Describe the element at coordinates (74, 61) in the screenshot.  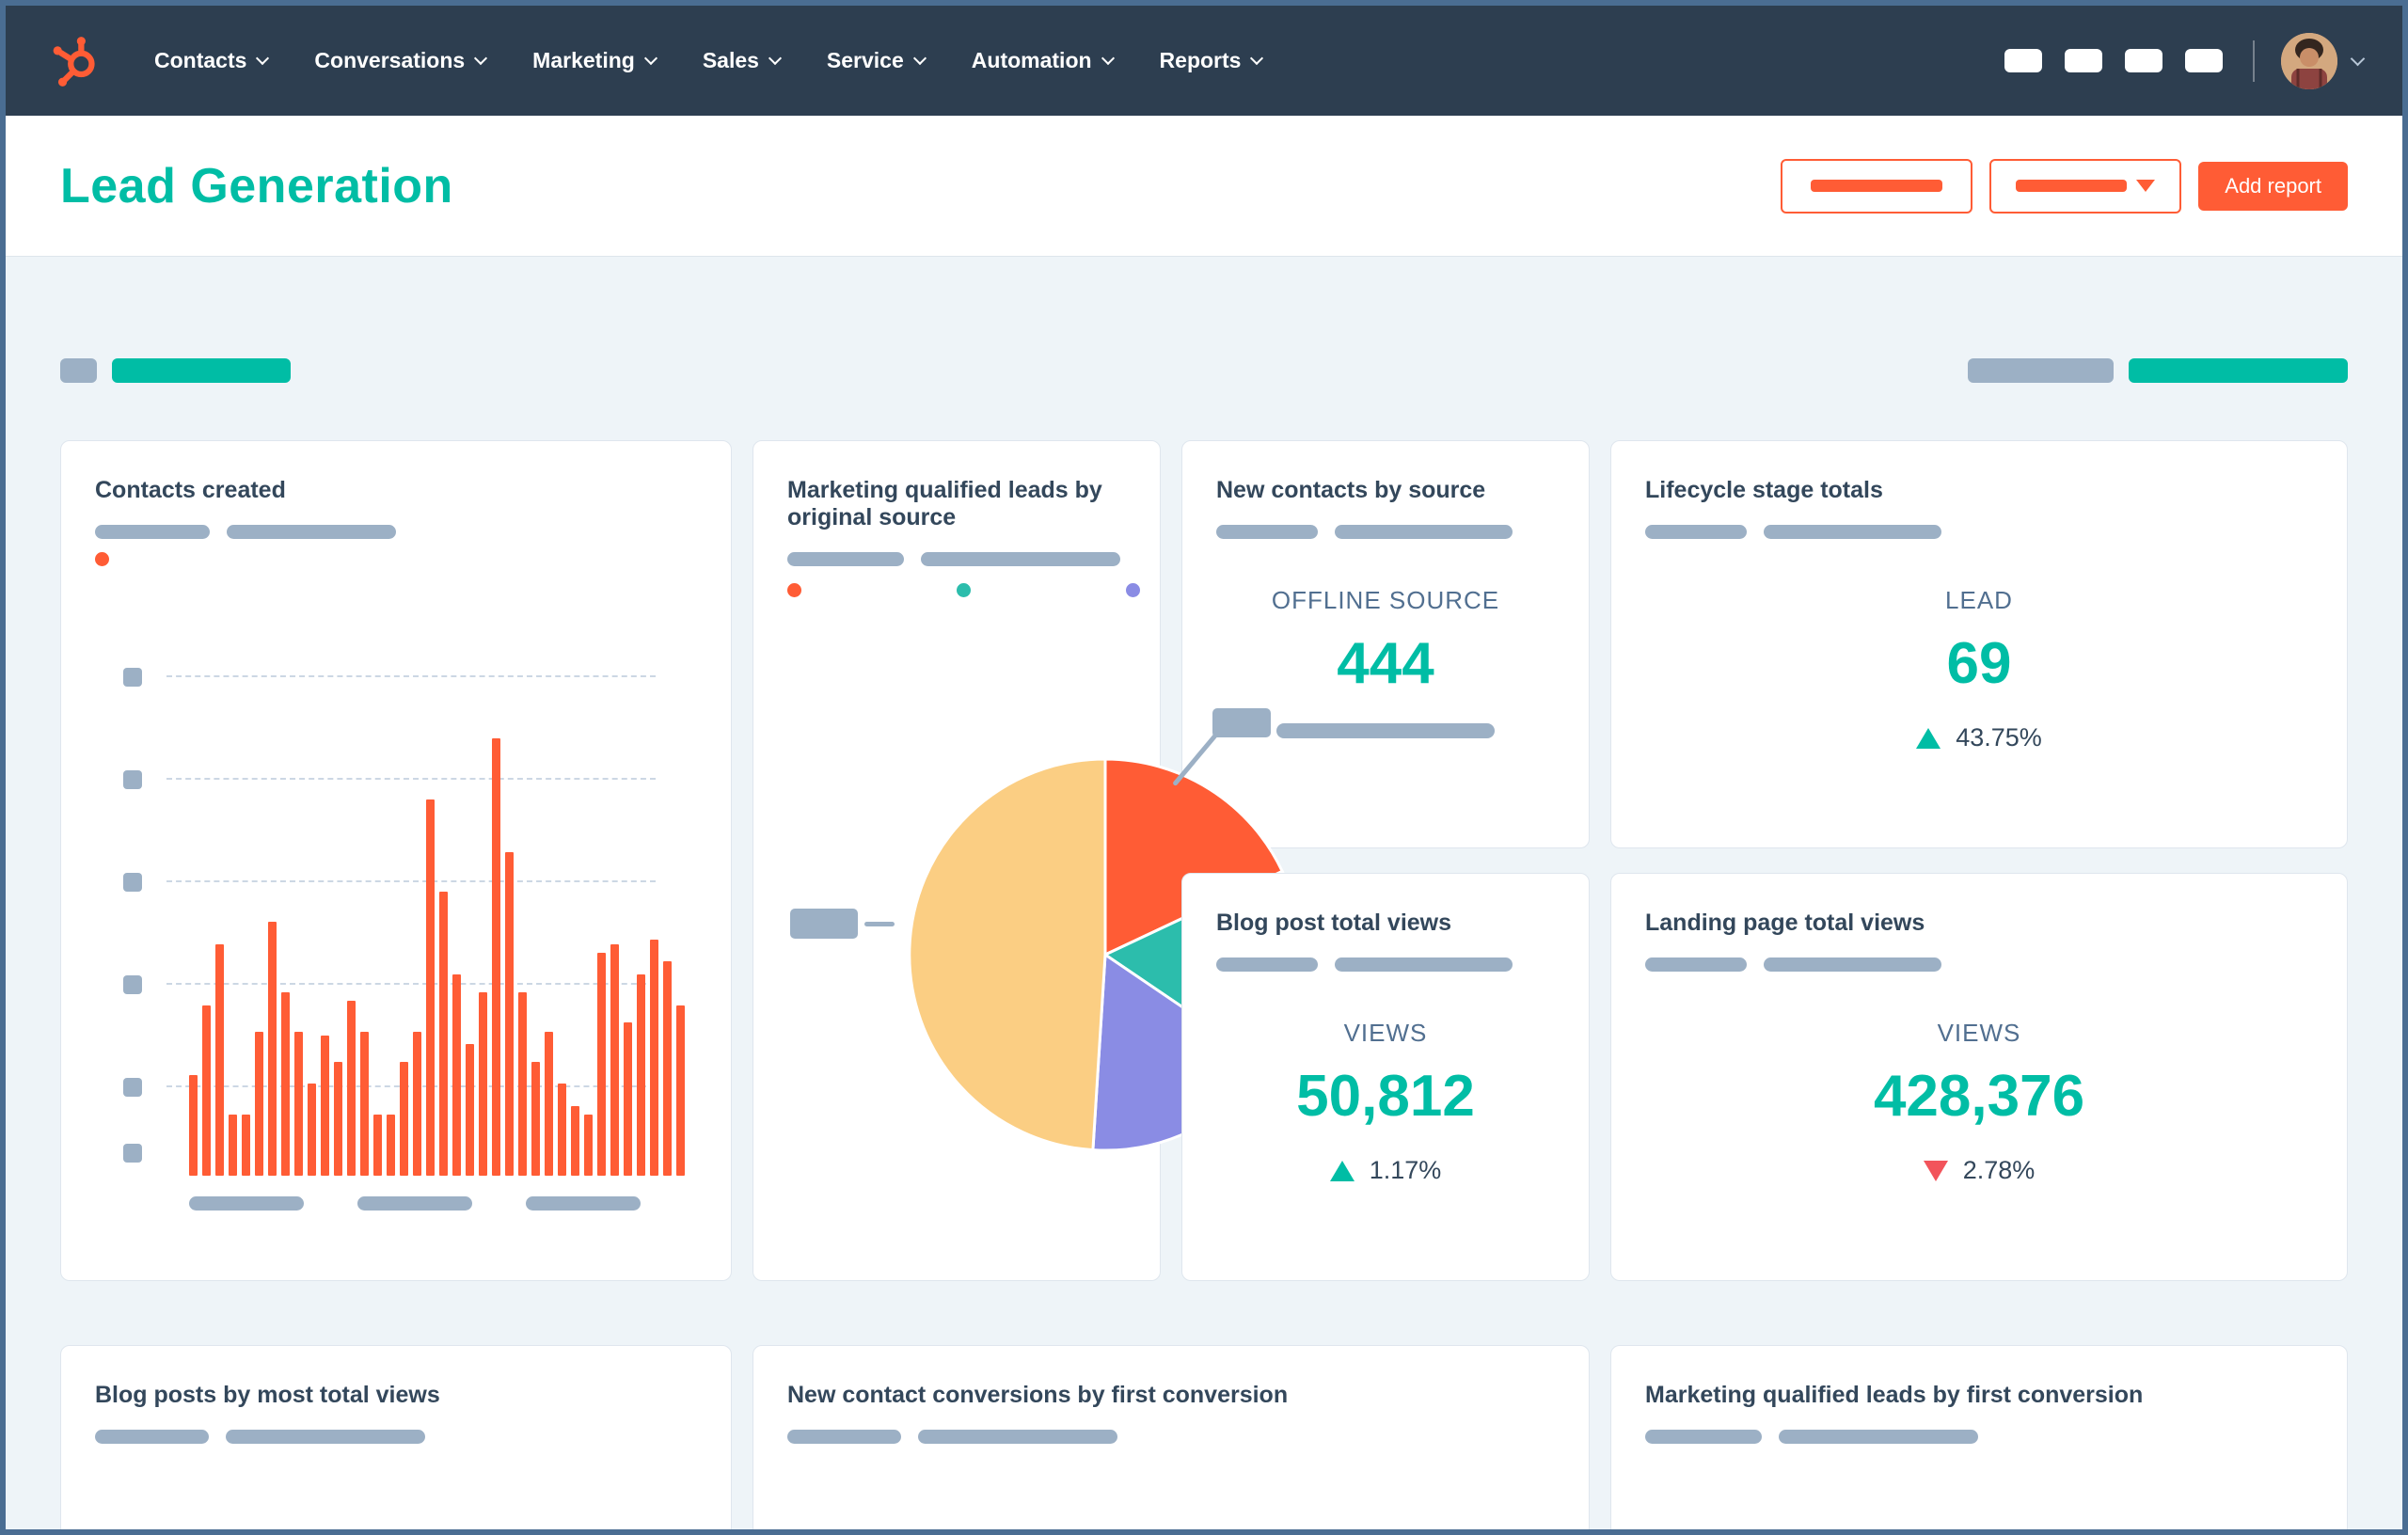
I see `sprocket-icon` at that location.